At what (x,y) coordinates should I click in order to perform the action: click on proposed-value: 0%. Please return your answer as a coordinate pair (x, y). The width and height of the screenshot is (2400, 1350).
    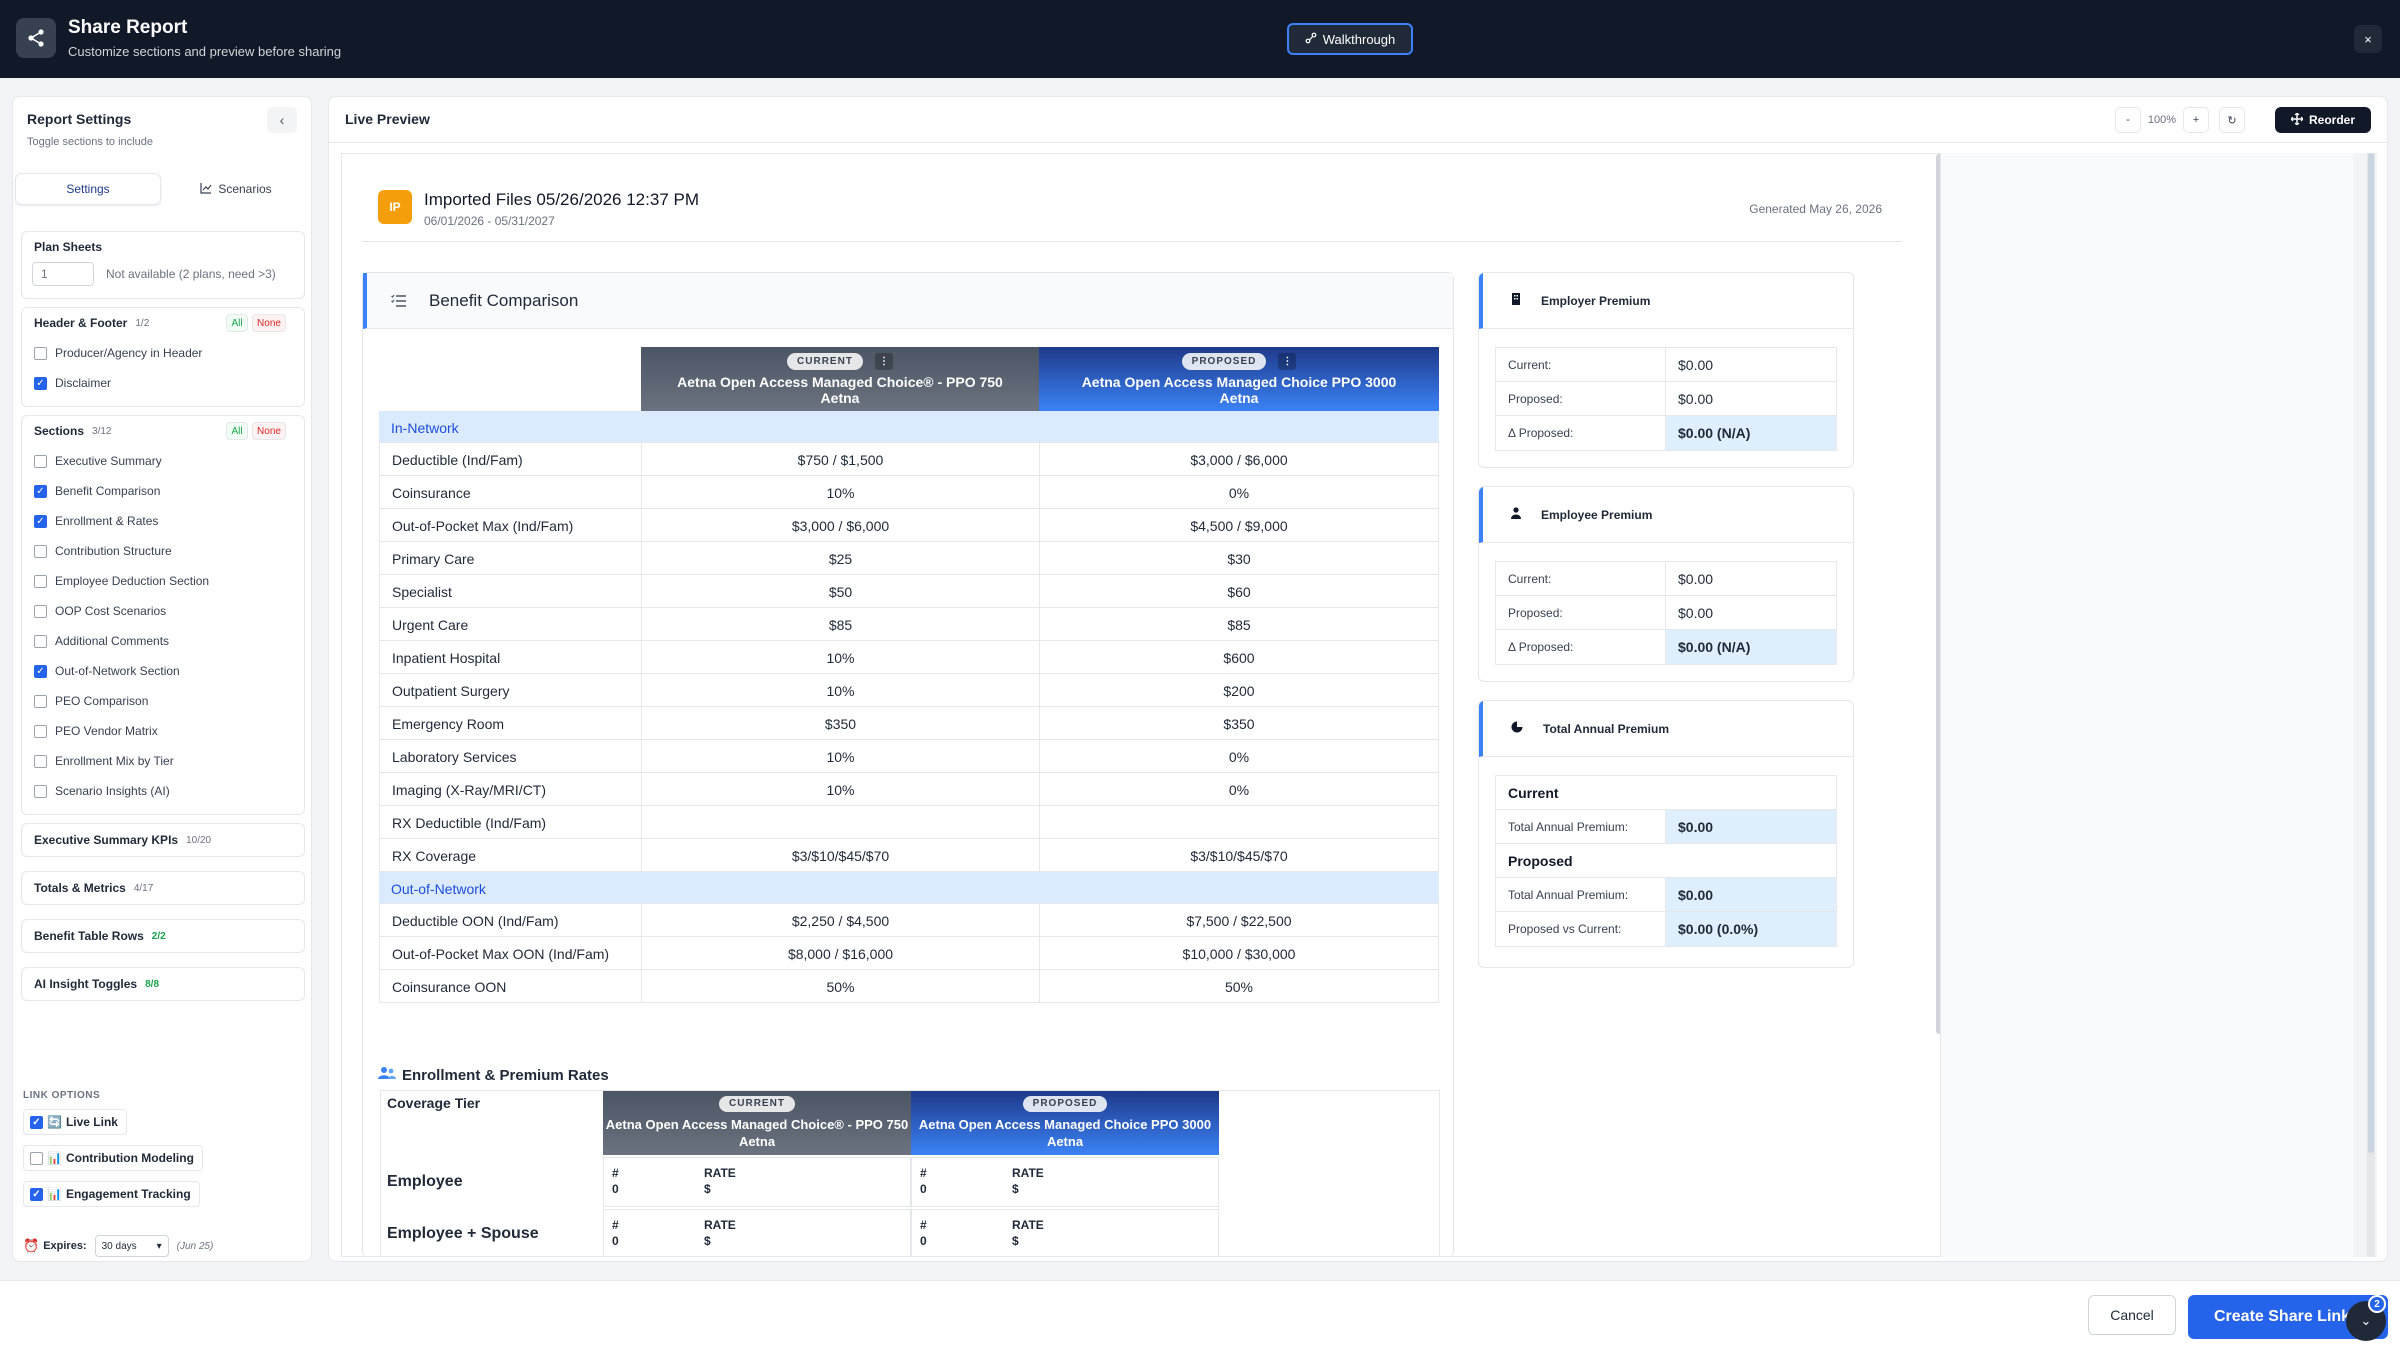
    Looking at the image, I should click on (1239, 756).